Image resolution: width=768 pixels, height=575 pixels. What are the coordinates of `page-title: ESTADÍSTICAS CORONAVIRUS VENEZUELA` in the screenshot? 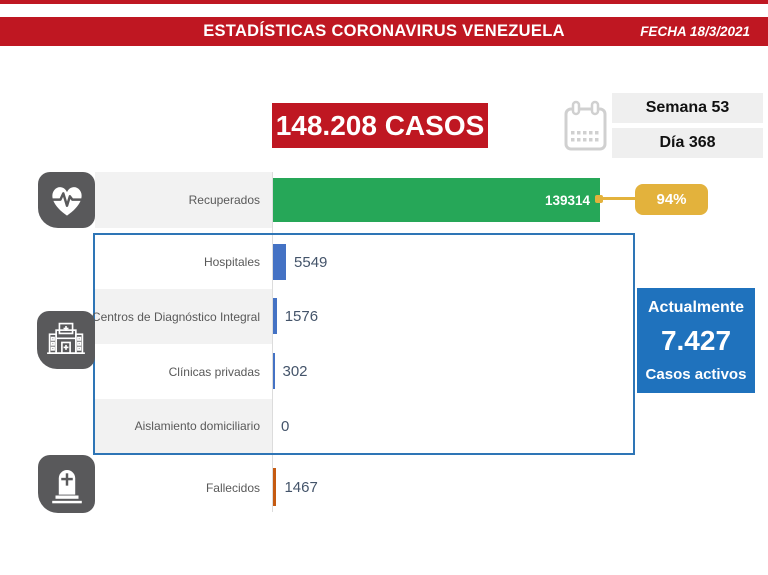 It's located at (384, 31).